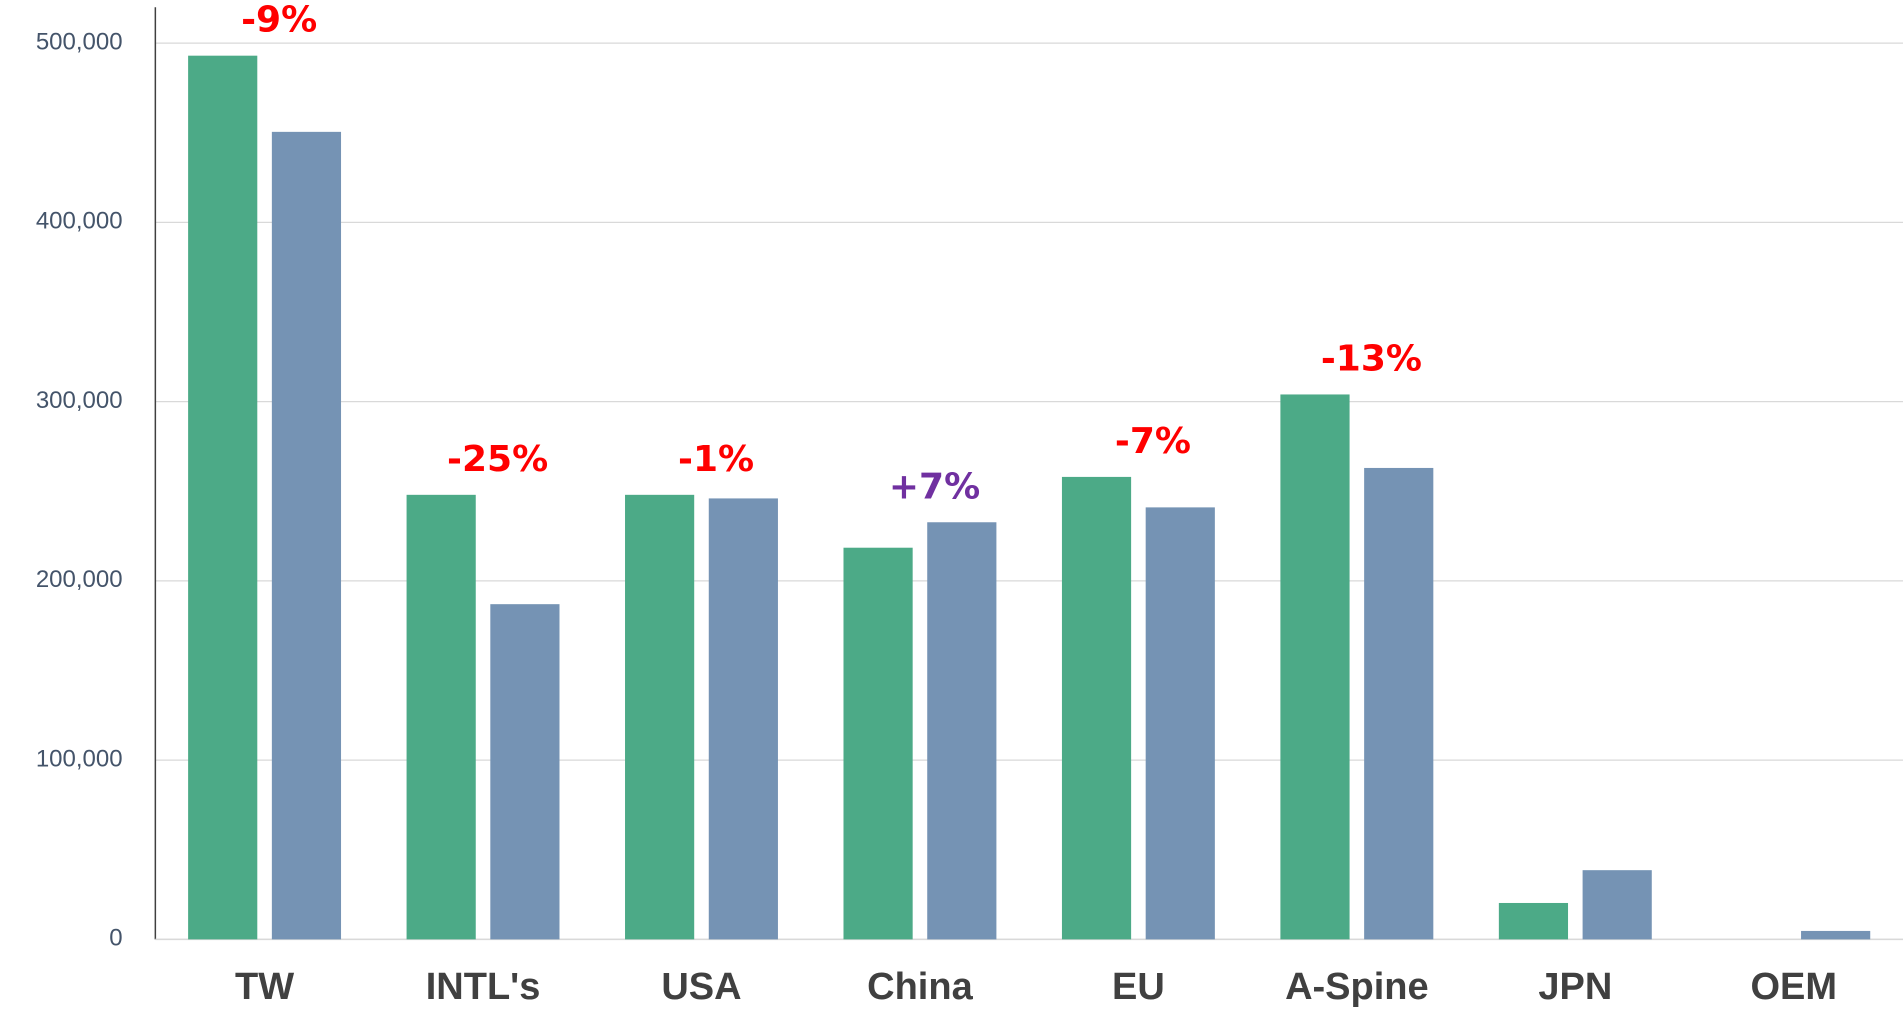 Image resolution: width=1903 pixels, height=1012 pixels. I want to click on y-tick-label: 100,000, so click(79, 758).